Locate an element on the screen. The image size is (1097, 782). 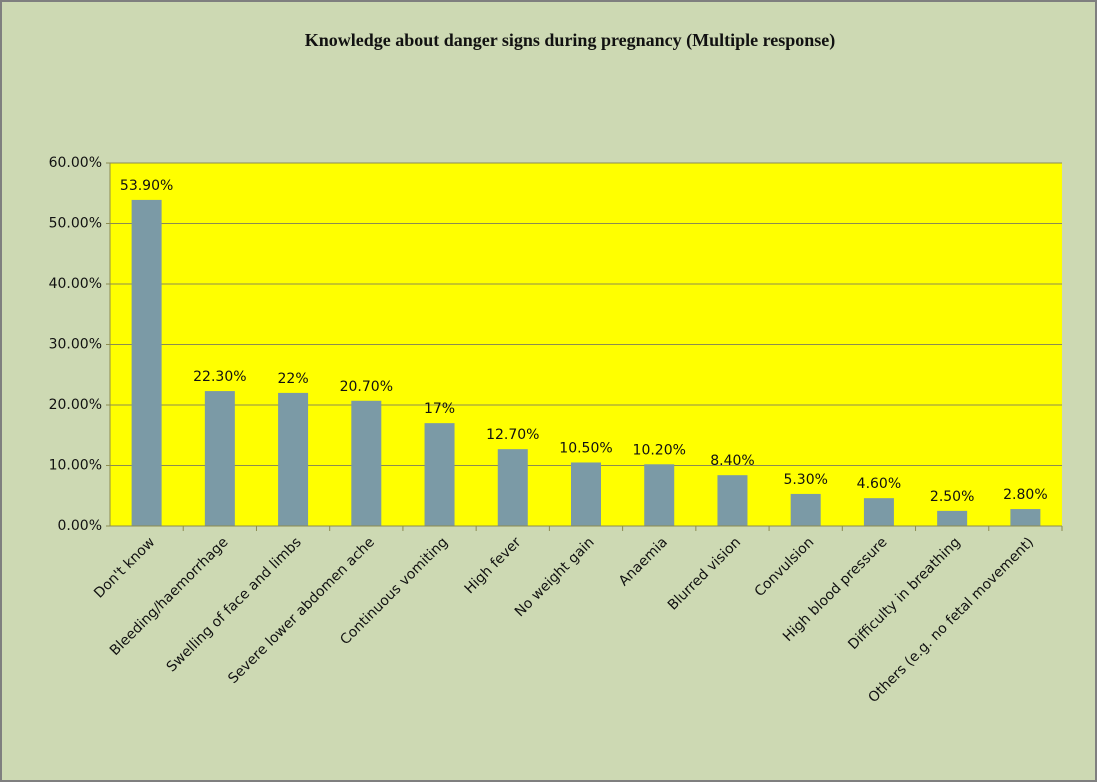
y-tick-label: 10.00% is located at coordinates (75, 466).